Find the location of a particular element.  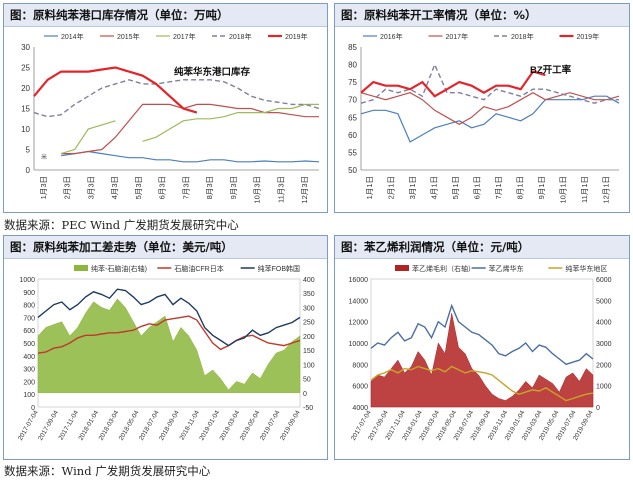

legend-label: 2016年 is located at coordinates (391, 36).